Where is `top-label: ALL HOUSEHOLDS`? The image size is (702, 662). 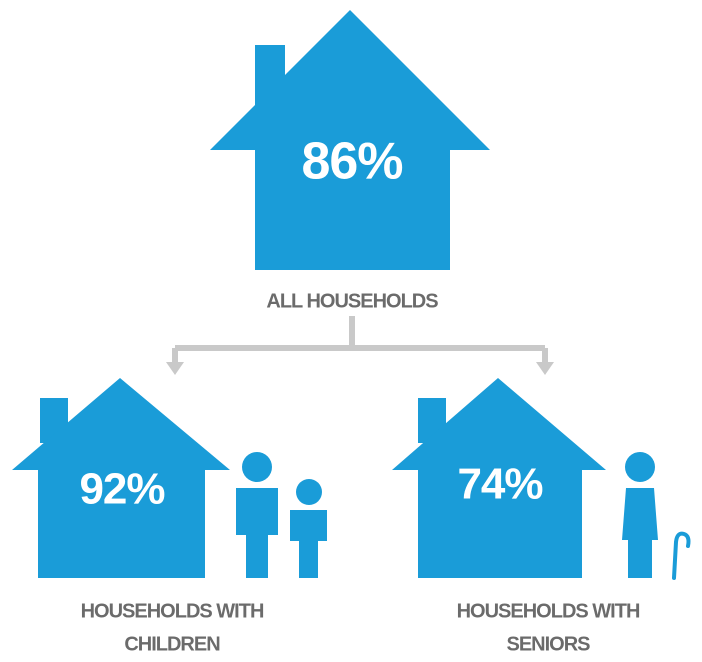 top-label: ALL HOUSEHOLDS is located at coordinates (352, 301).